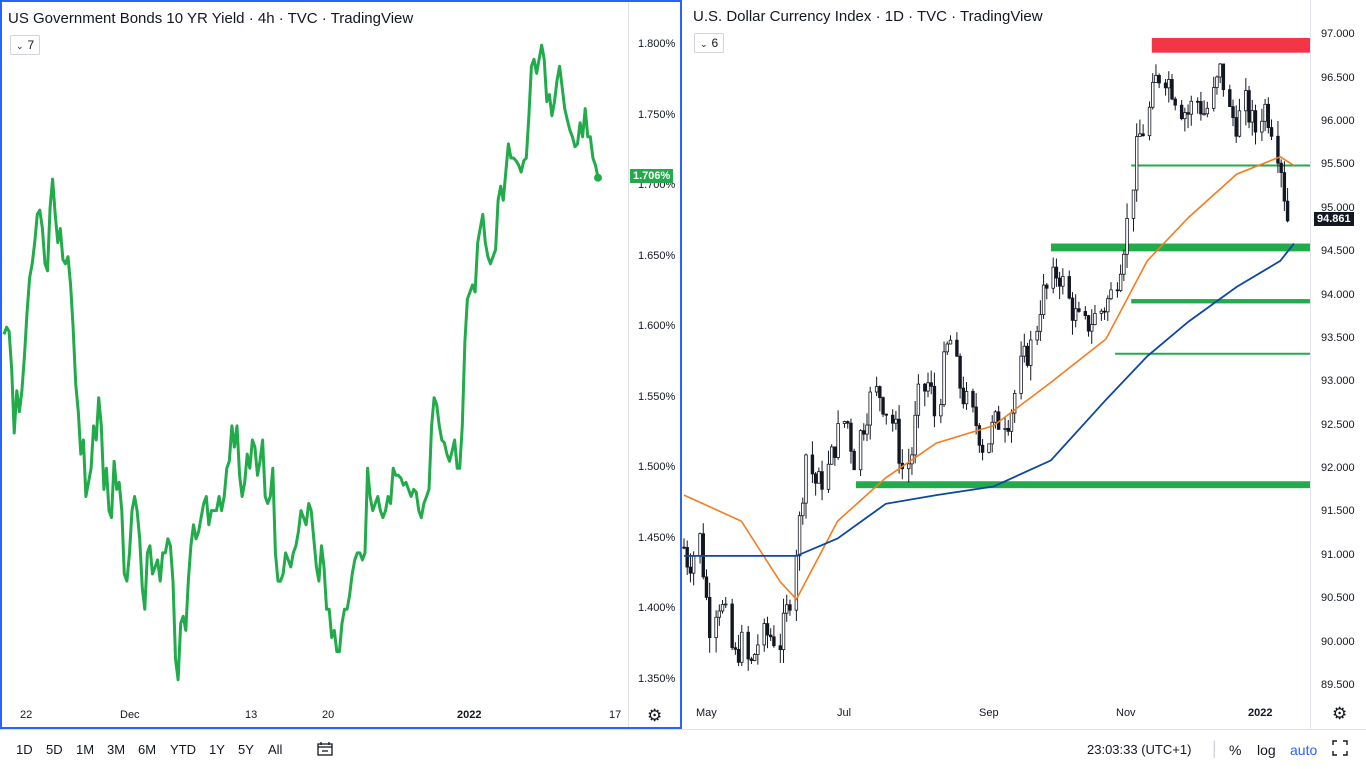  I want to click on range-button-5y: 5Y, so click(246, 749).